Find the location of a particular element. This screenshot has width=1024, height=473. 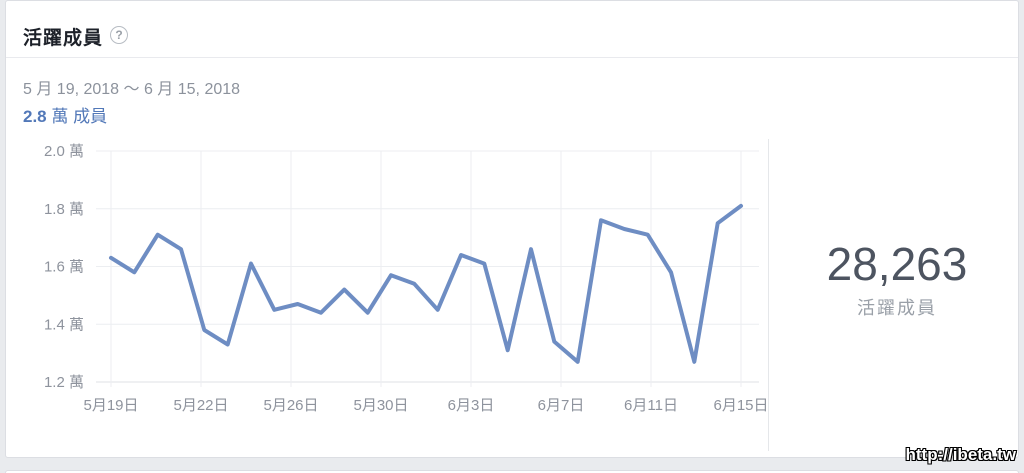

x-tick-label: 5月26日 is located at coordinates (290, 405).